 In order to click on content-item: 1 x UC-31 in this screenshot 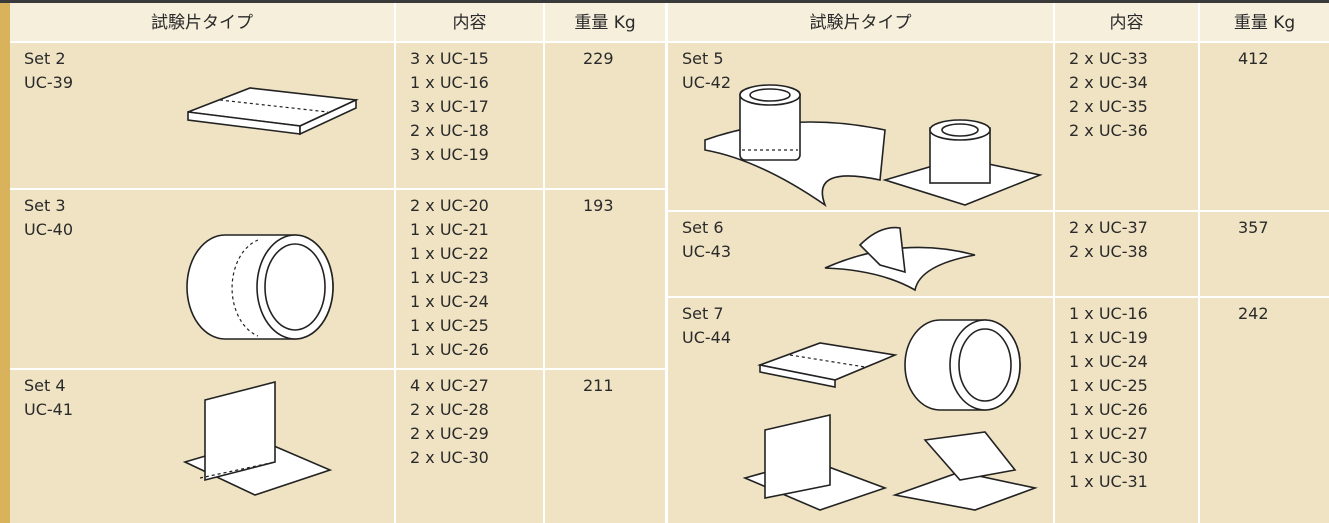, I will do `click(1108, 481)`.